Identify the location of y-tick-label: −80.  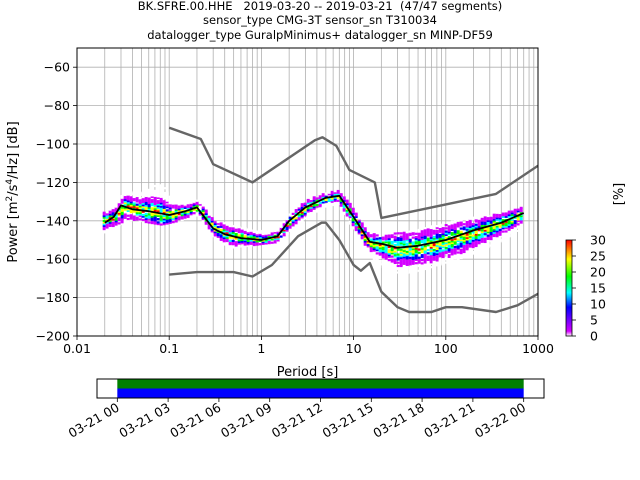
(57, 105).